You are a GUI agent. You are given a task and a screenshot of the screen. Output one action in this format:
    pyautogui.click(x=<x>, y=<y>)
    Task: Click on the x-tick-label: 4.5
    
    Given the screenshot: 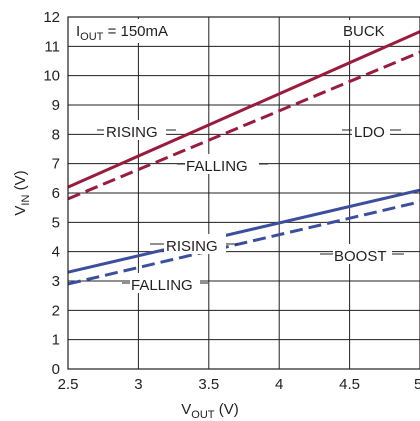 What is the action you would take?
    pyautogui.click(x=349, y=384)
    